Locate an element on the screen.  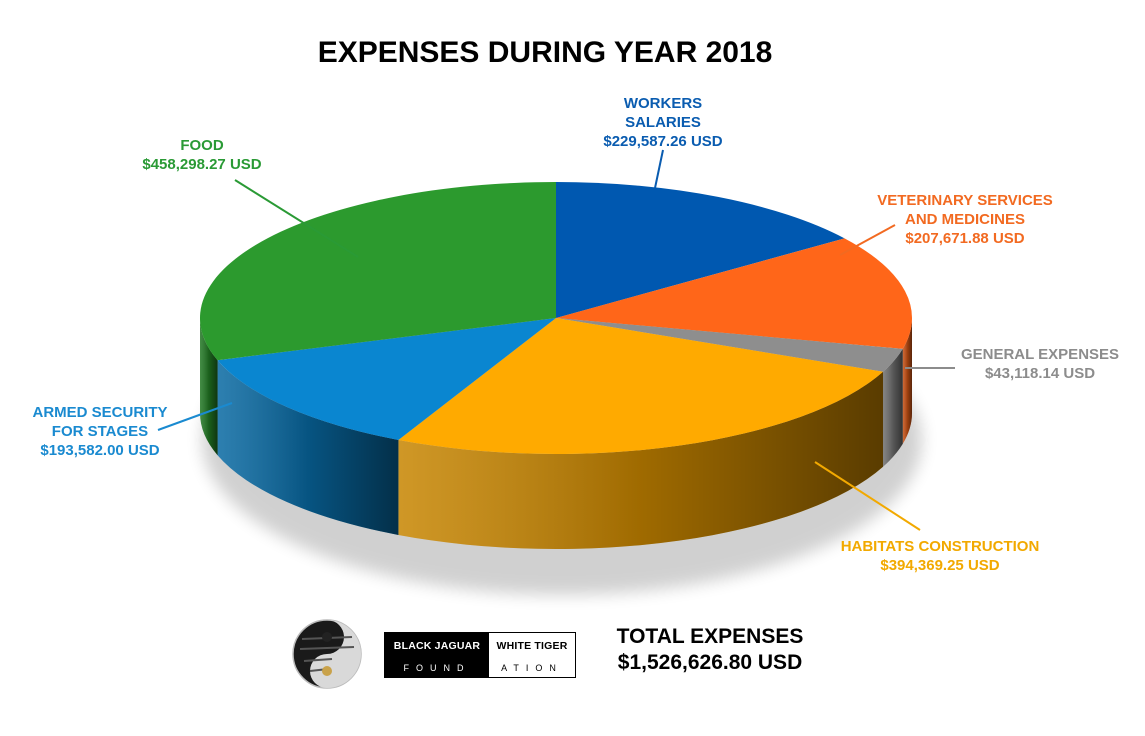
slice-label-3: HABITATS CONSTRUCTION is located at coordinates (940, 546).